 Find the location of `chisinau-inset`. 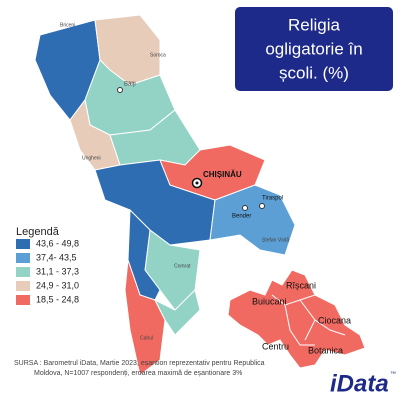

chisinau-inset is located at coordinates (296, 319).